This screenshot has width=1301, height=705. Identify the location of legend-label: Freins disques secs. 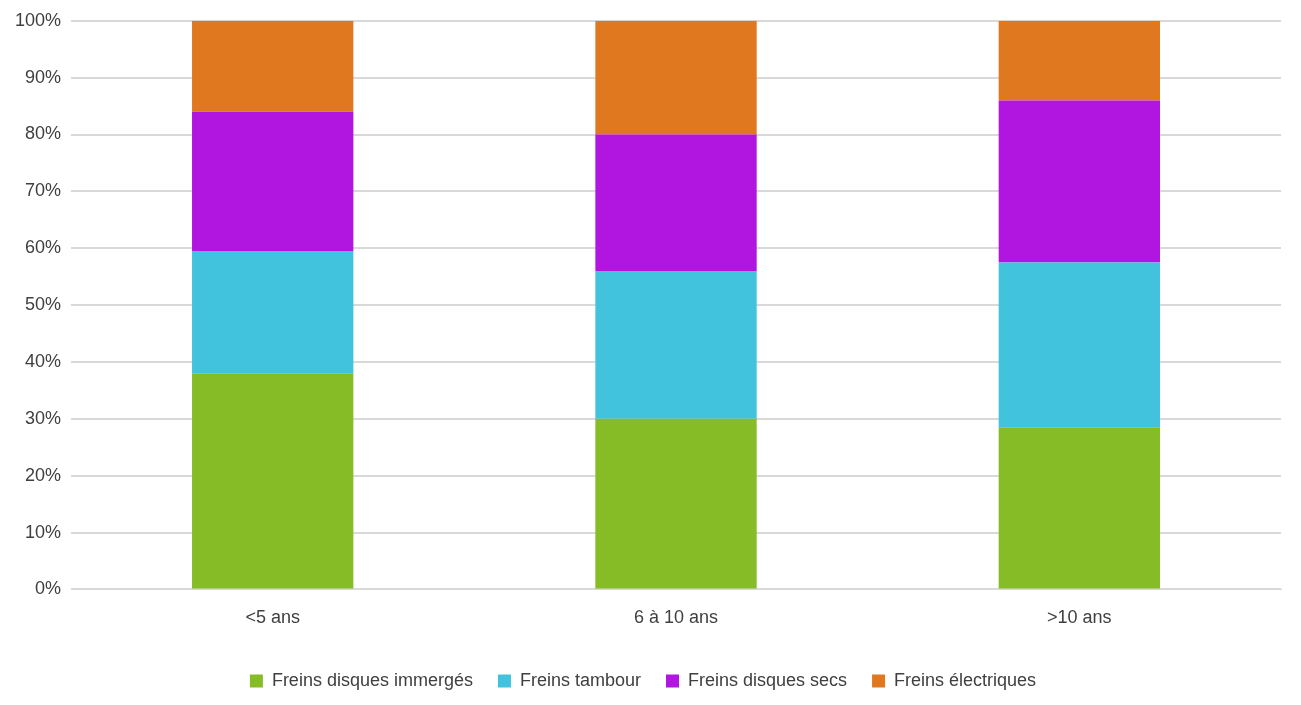
(767, 679).